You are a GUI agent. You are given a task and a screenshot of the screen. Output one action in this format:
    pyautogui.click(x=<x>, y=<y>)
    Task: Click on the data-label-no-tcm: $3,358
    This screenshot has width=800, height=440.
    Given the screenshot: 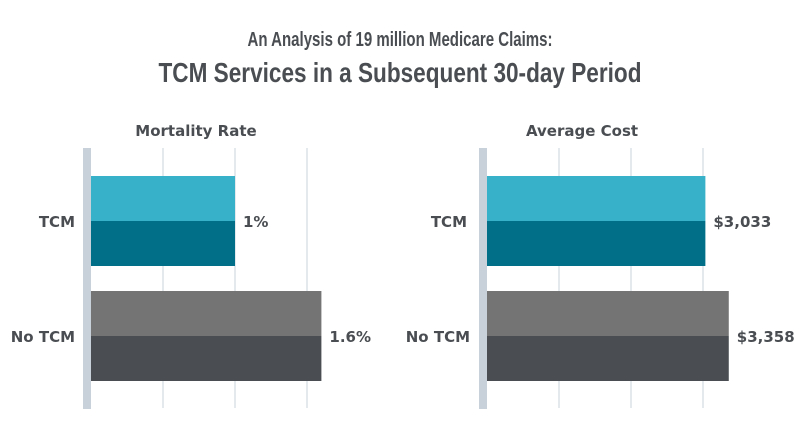 What is the action you would take?
    pyautogui.click(x=766, y=337)
    